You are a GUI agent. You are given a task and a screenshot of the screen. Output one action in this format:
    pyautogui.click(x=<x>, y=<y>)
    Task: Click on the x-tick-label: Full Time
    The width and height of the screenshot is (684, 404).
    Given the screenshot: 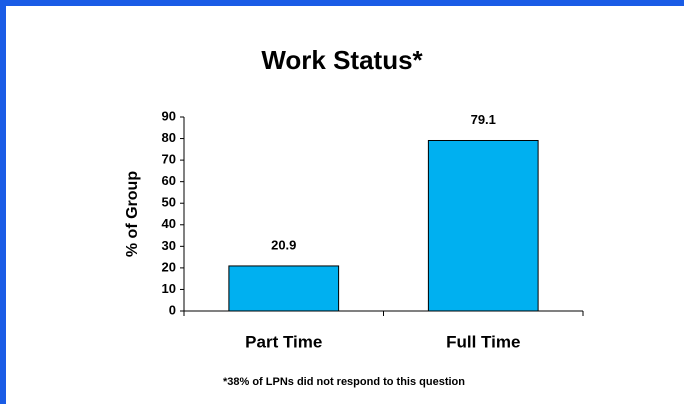 What is the action you would take?
    pyautogui.click(x=483, y=341)
    